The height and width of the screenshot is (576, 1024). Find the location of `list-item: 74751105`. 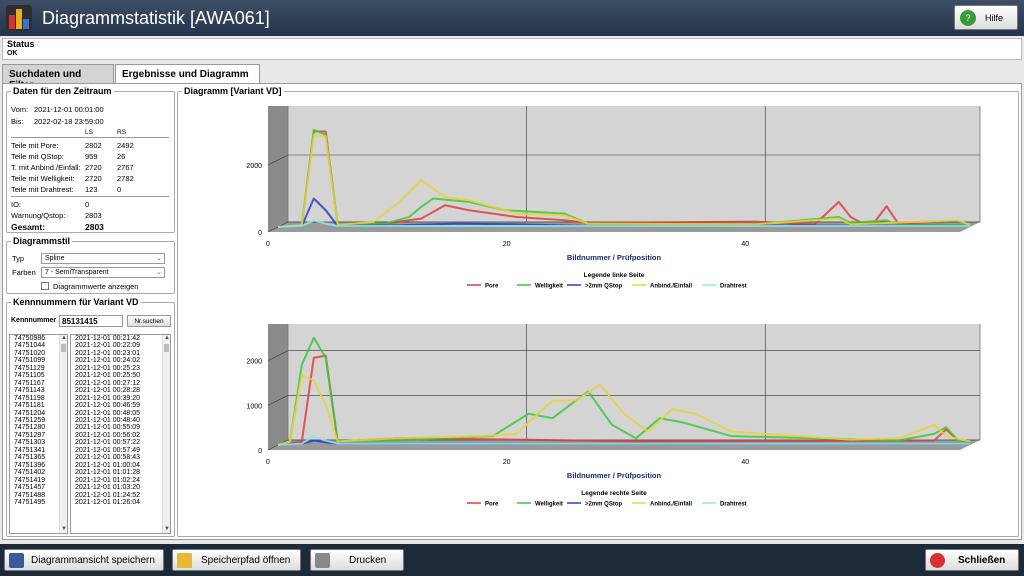

list-item: 74751105 is located at coordinates (29, 376).